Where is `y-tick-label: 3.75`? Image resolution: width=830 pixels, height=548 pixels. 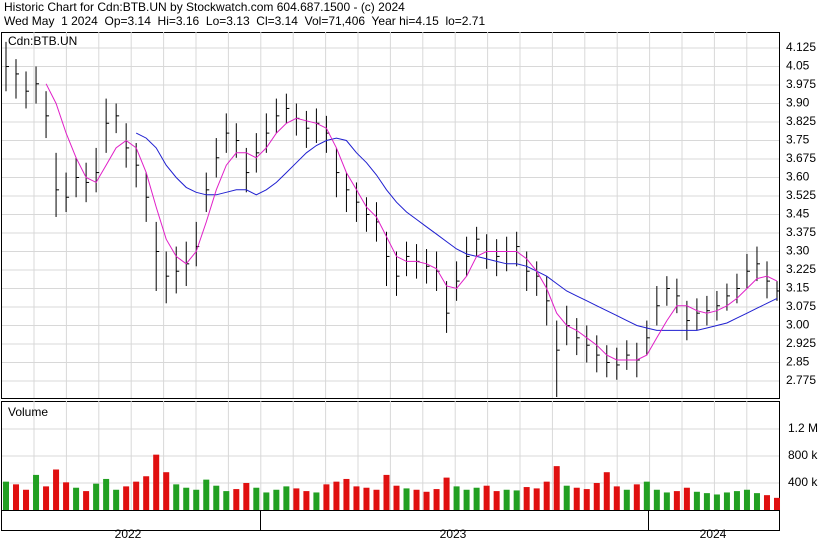 y-tick-label: 3.75 is located at coordinates (798, 140).